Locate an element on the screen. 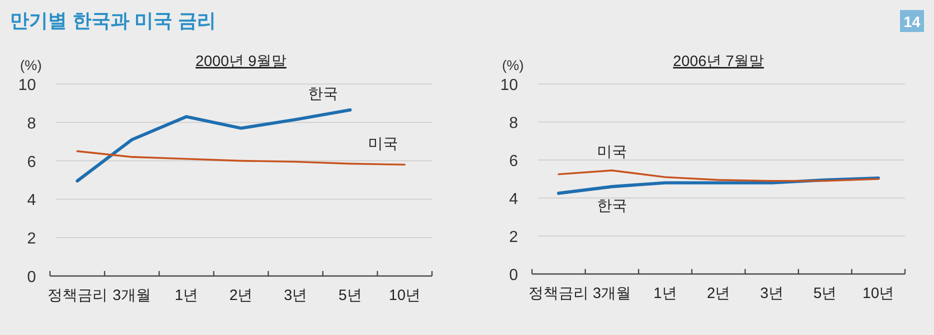  text: 14 is located at coordinates (912, 22).